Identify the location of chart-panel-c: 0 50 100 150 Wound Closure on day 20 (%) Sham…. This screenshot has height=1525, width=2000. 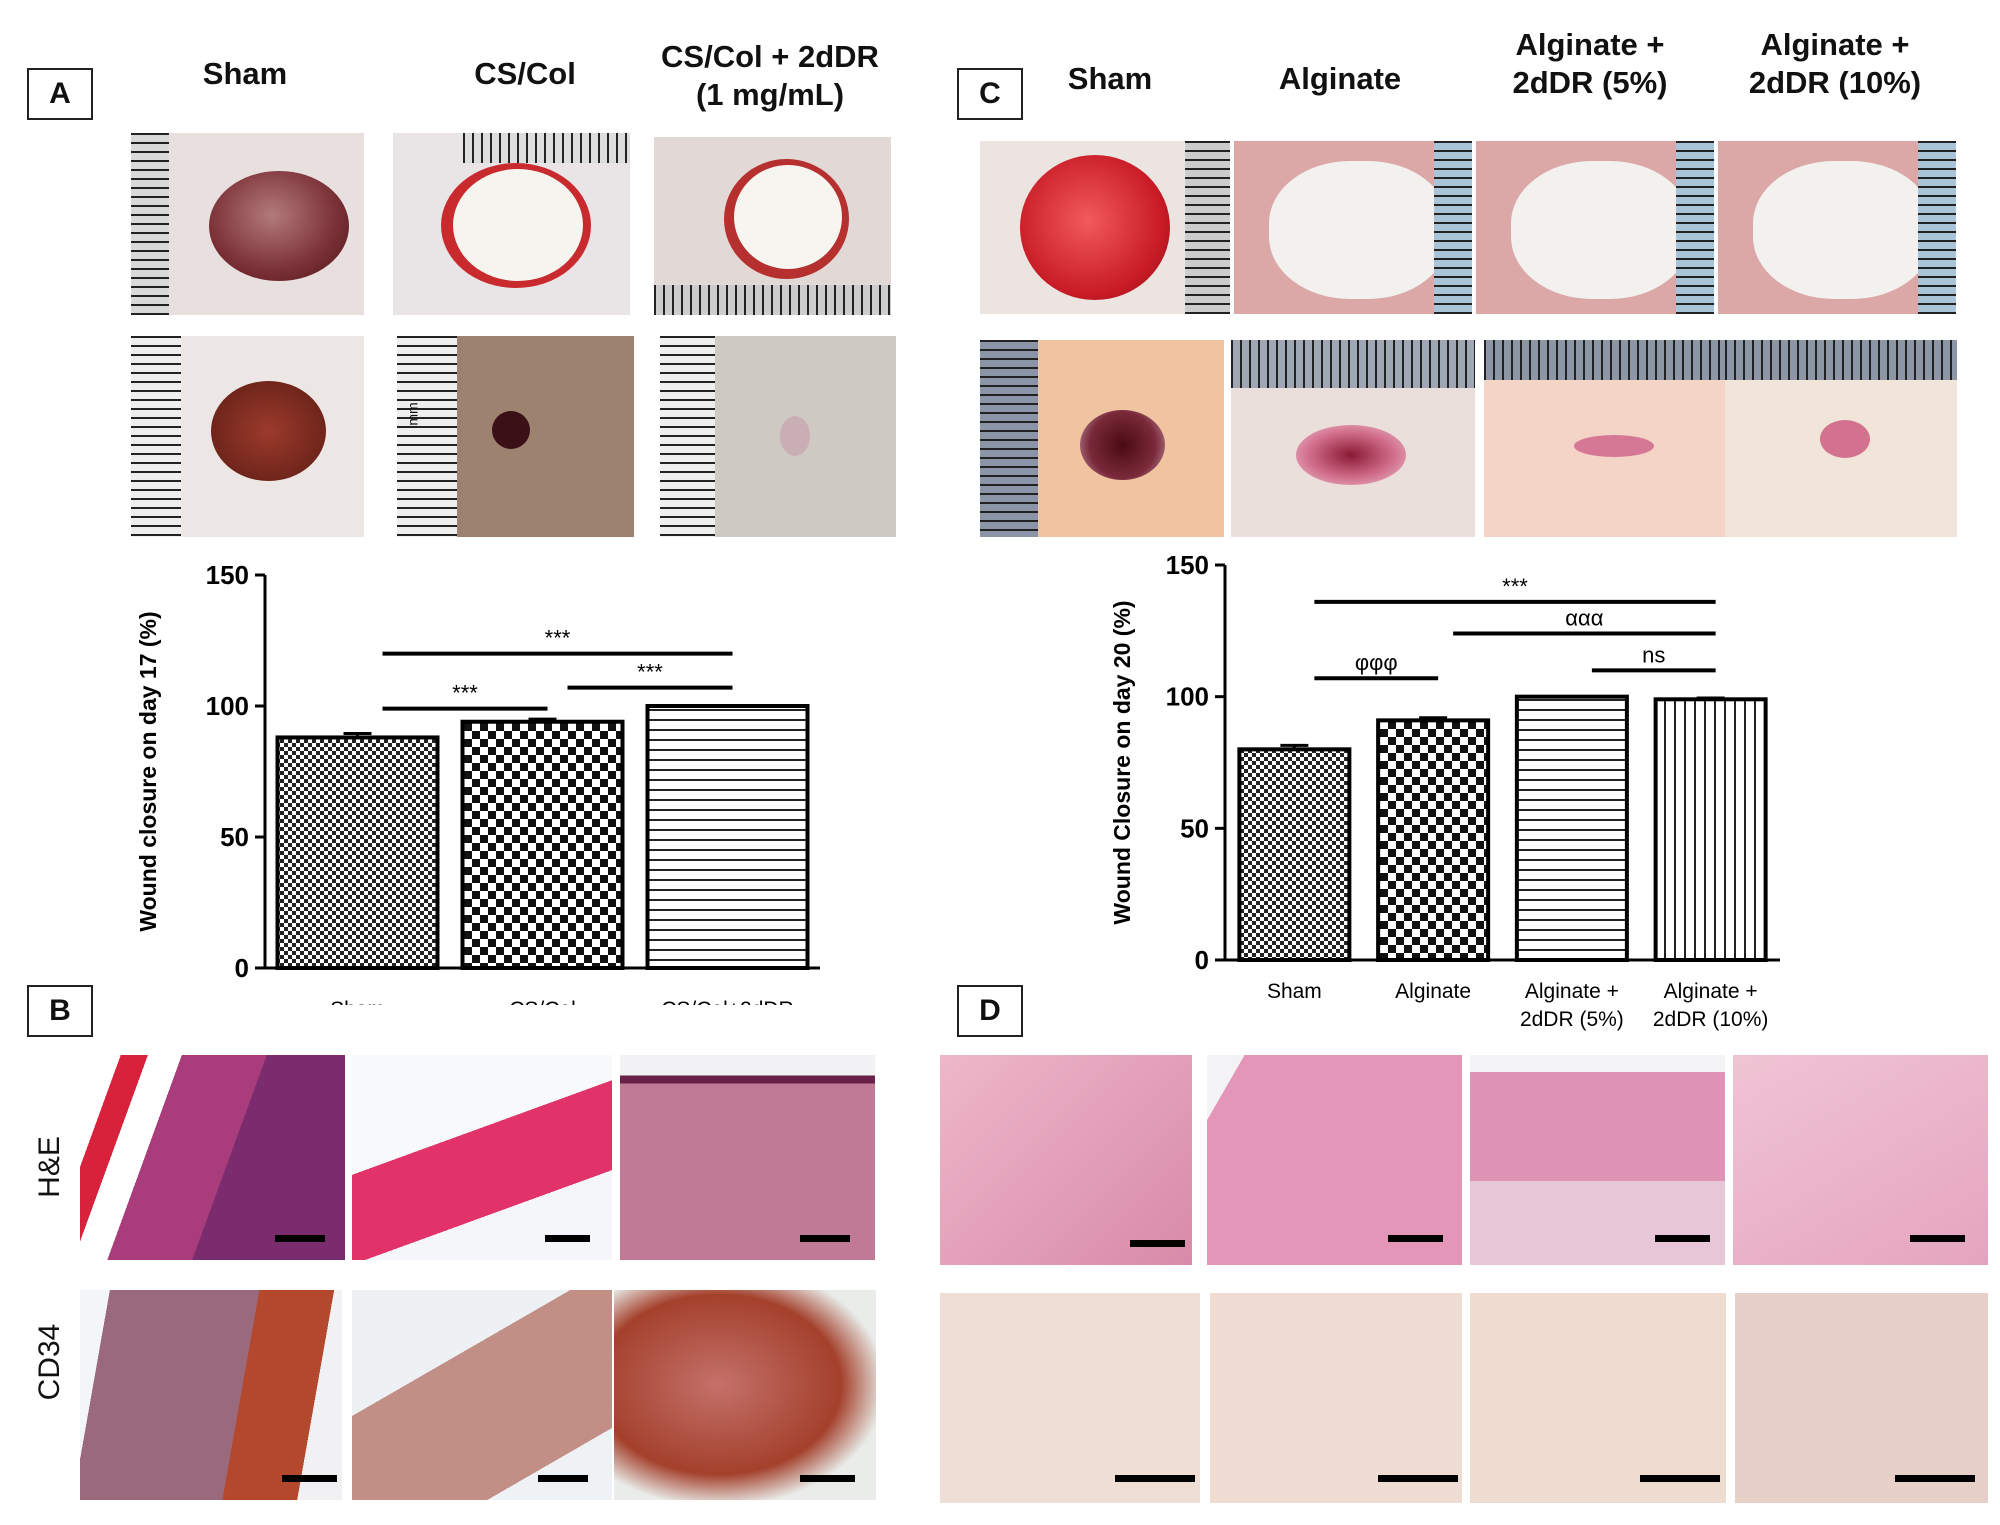
(1444, 790).